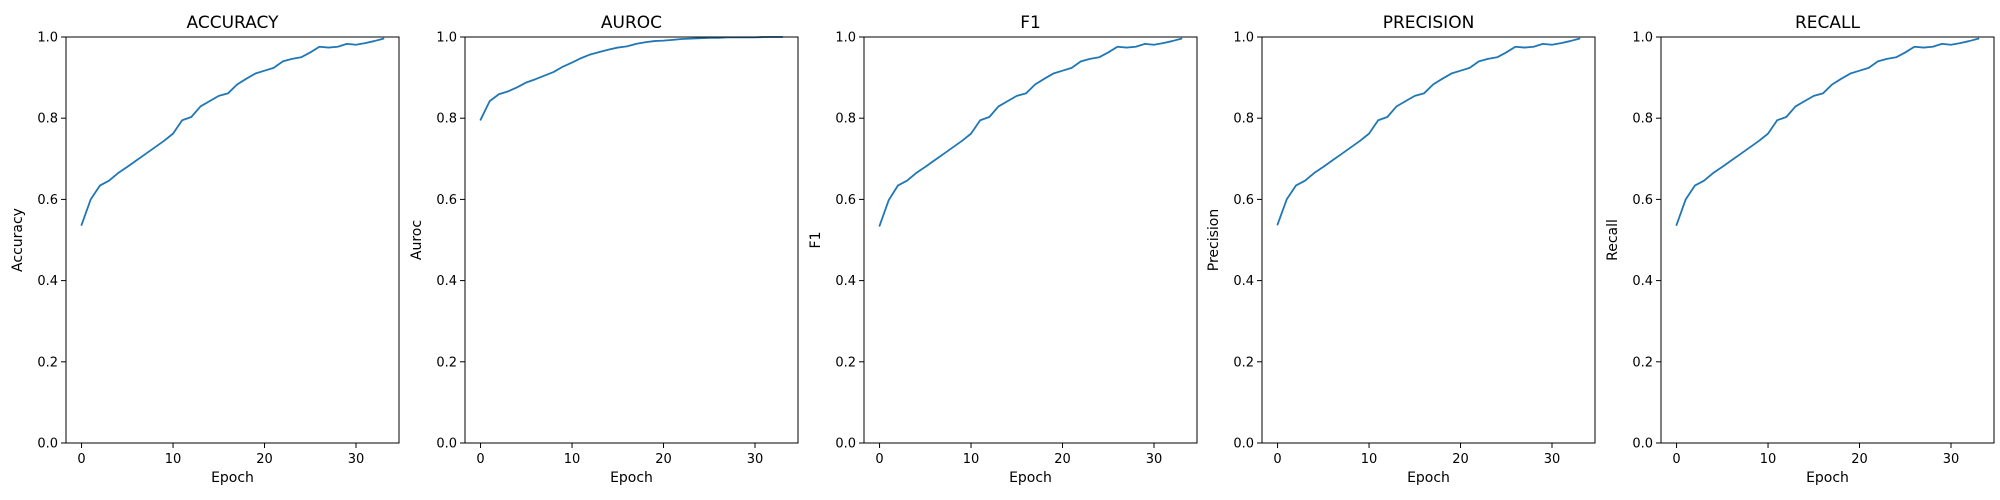 The image size is (2000, 500). What do you see at coordinates (417, 240) in the screenshot?
I see `y-axis-label: Auroc` at bounding box center [417, 240].